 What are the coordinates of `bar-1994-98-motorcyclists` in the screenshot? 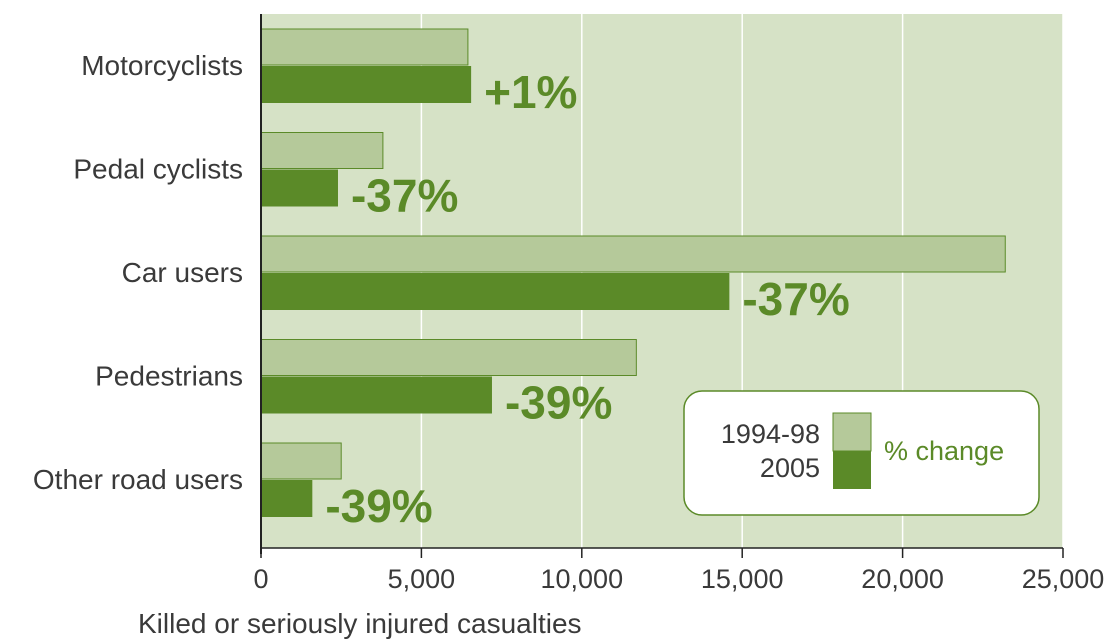 It's located at (364, 47).